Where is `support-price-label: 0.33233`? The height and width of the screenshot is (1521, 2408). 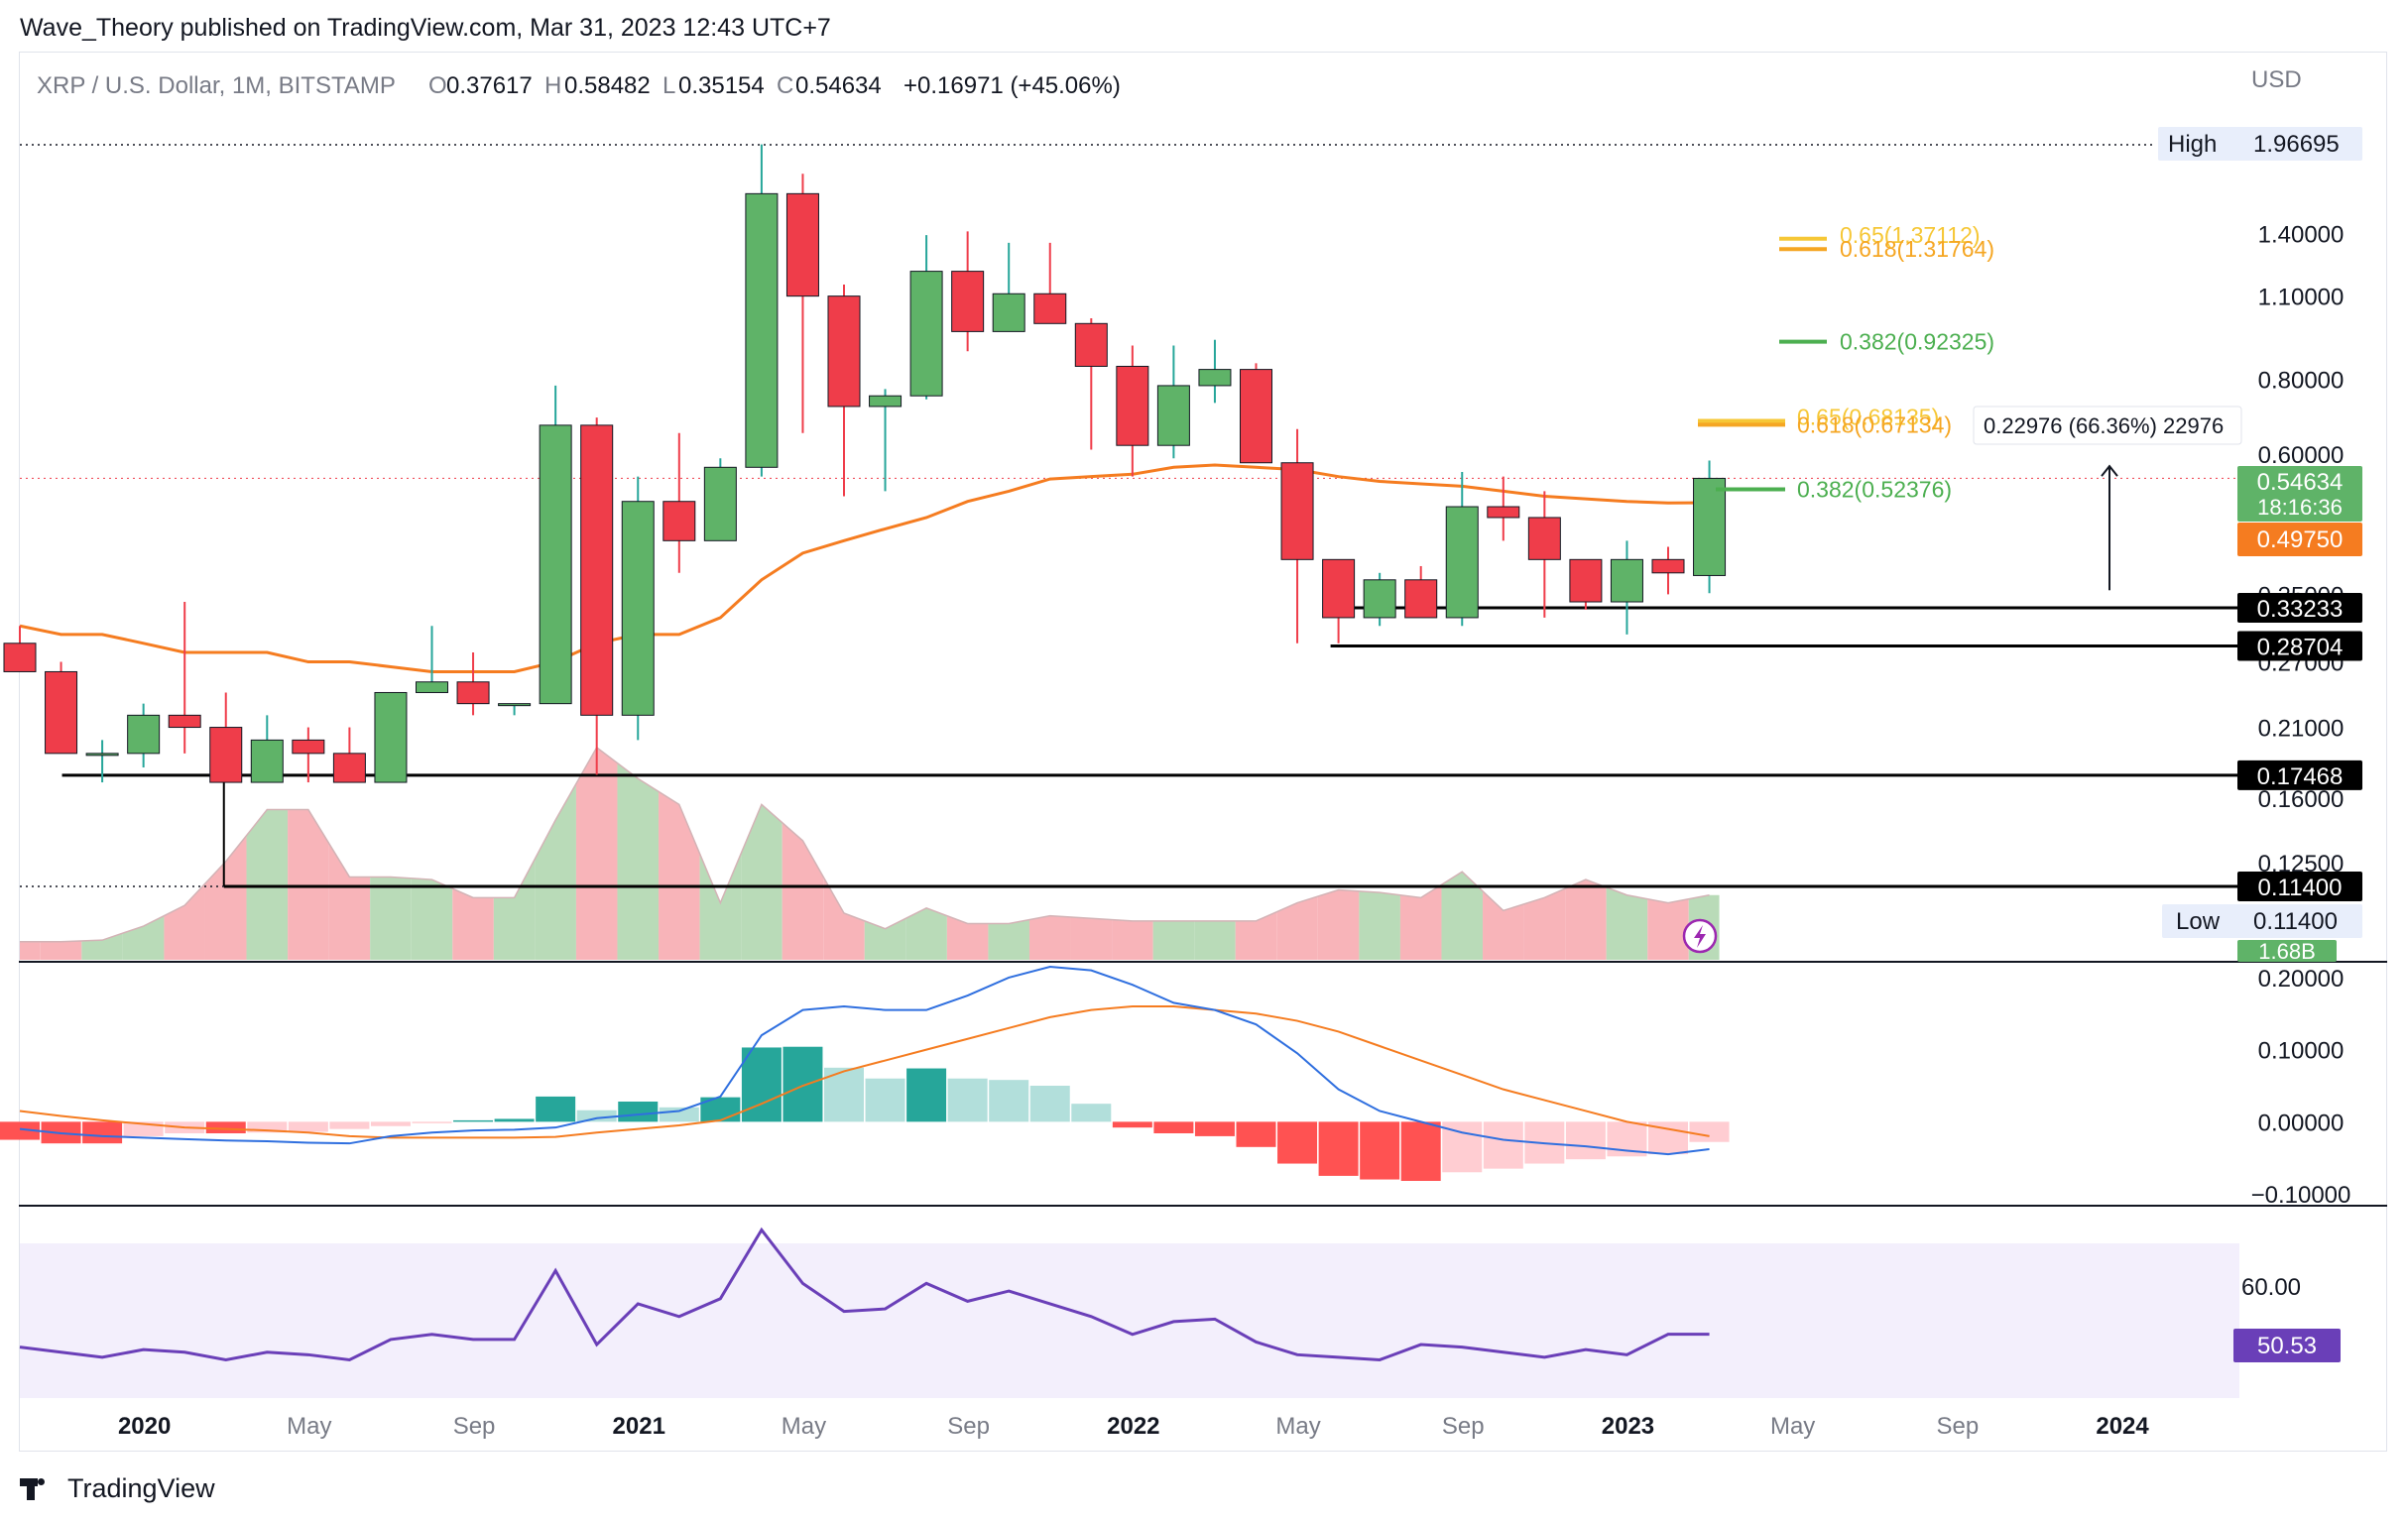
support-price-label: 0.33233 is located at coordinates (2299, 607).